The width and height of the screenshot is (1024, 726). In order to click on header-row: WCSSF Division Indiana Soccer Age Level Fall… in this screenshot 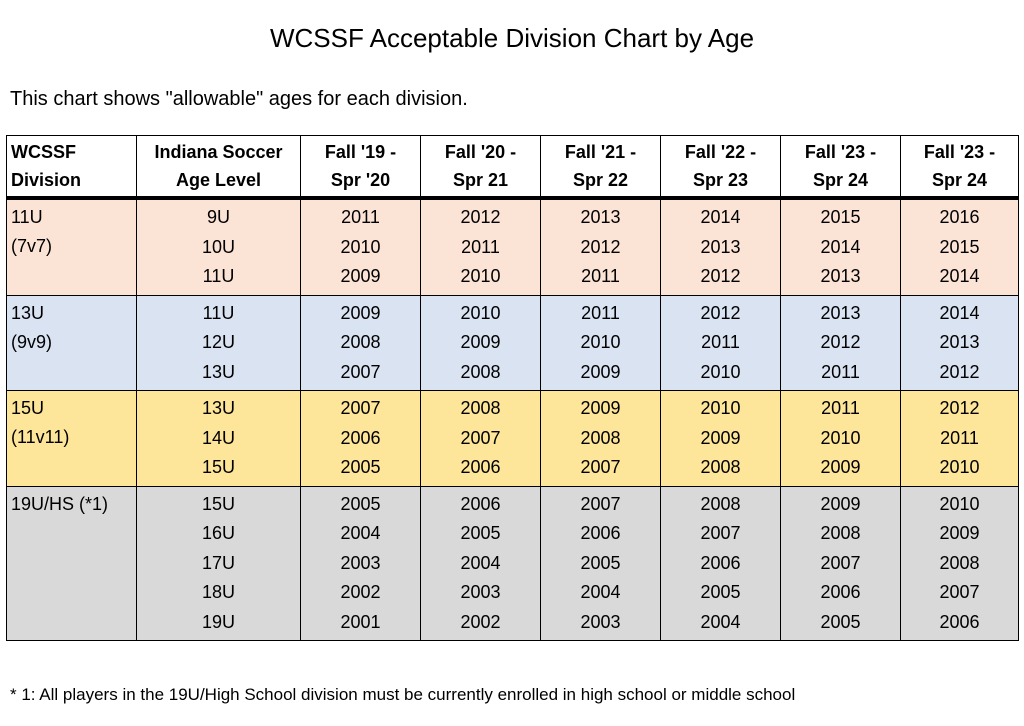, I will do `click(512, 167)`.